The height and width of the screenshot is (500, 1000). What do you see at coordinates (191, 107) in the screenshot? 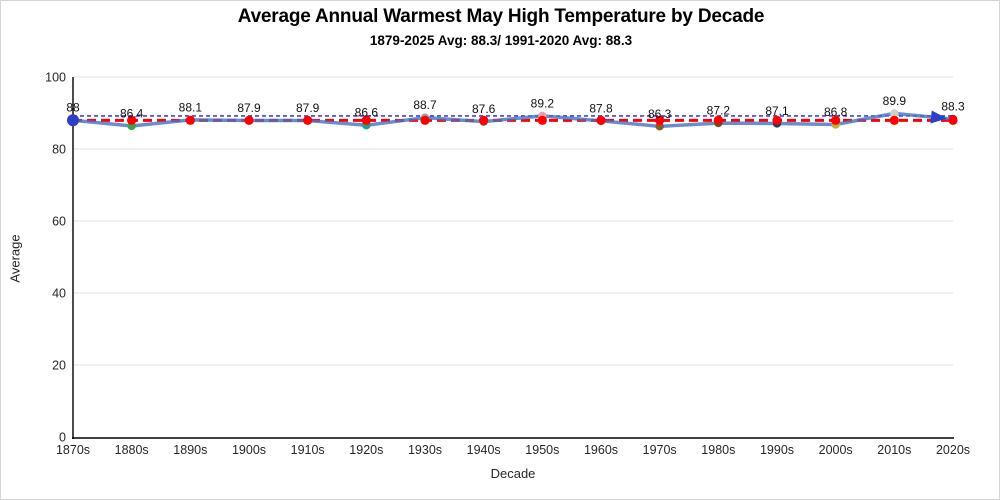
I see `data-label: 88.1` at bounding box center [191, 107].